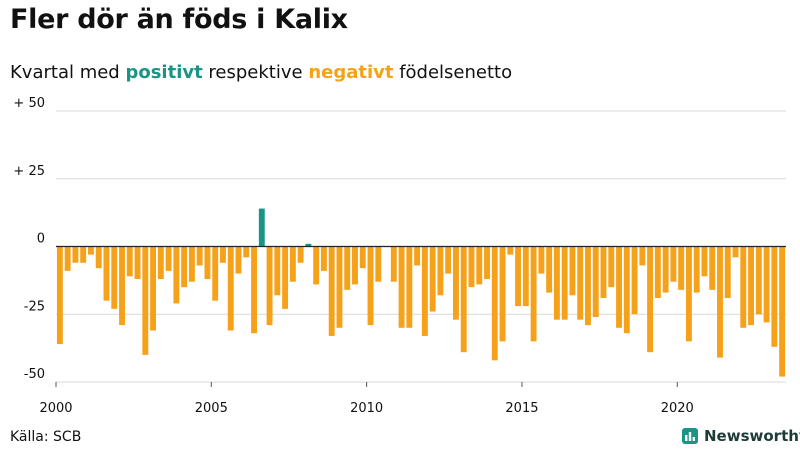 The image size is (800, 450). What do you see at coordinates (453, 72) in the screenshot?
I see `subtitle-suffix: födelsenetto` at bounding box center [453, 72].